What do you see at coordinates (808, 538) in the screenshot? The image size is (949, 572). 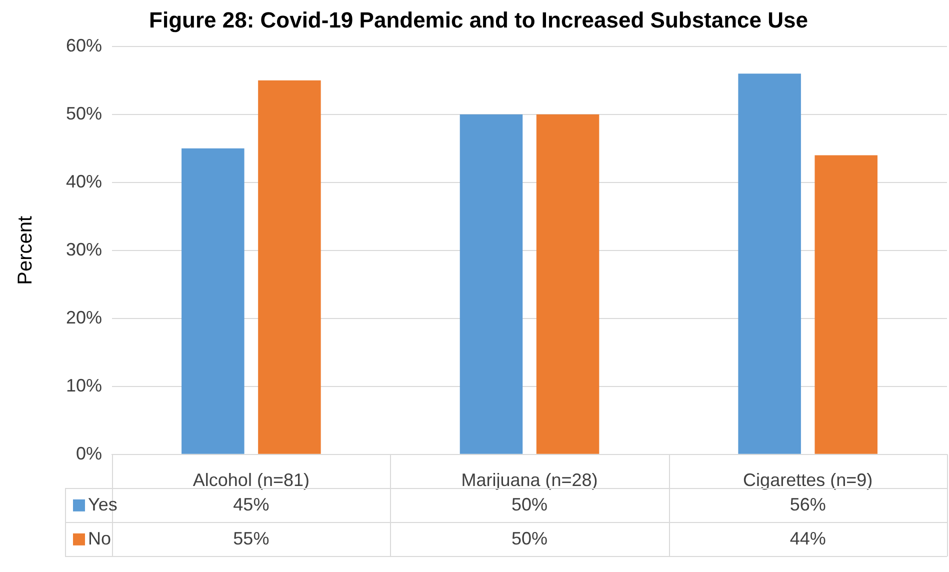 I see `data-label: 44%` at bounding box center [808, 538].